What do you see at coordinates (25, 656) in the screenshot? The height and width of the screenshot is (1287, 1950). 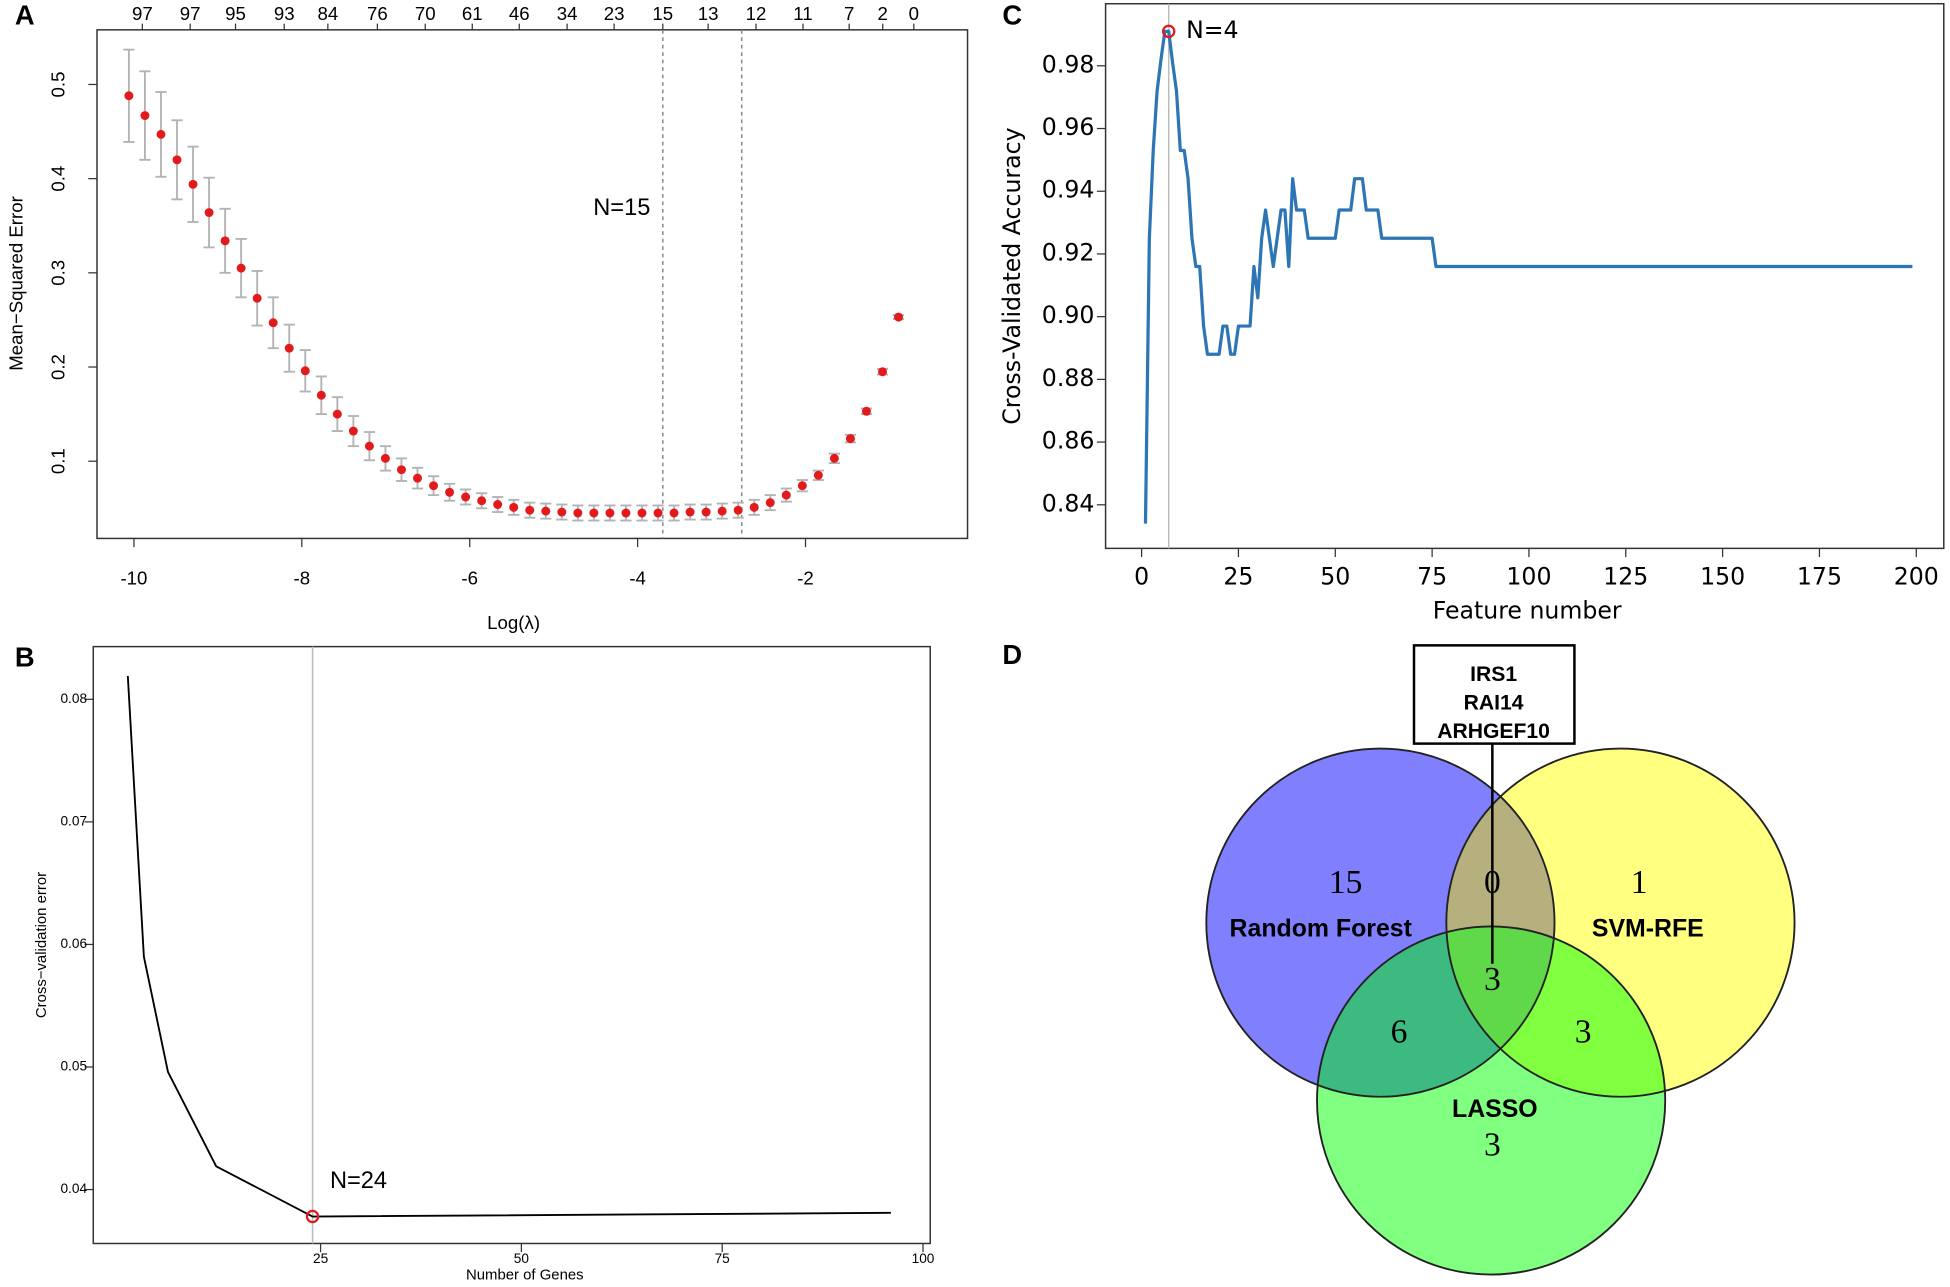 I see `panel-letter: B` at bounding box center [25, 656].